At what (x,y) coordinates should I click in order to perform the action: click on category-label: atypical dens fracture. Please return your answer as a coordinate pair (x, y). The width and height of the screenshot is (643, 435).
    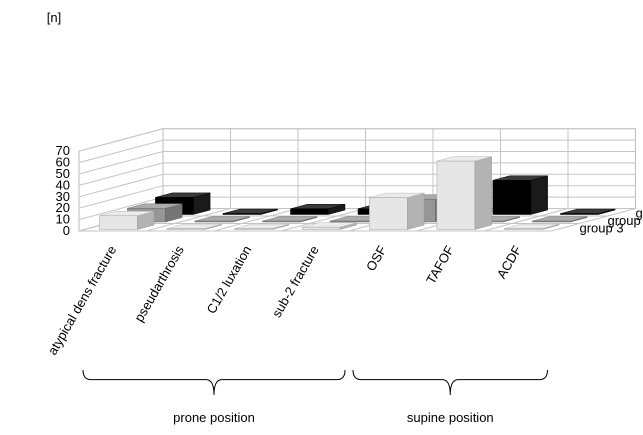
    Looking at the image, I should click on (82, 300).